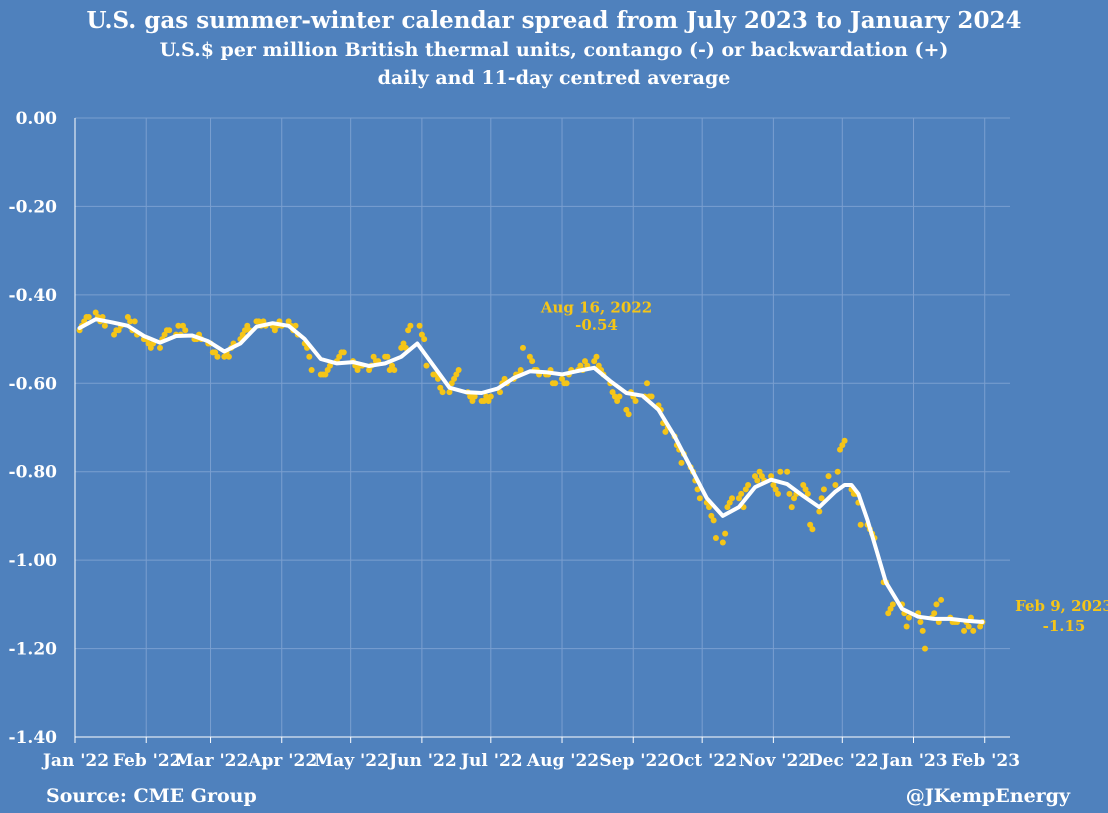  What do you see at coordinates (151, 796) in the screenshot?
I see `source-note: Source: CME Group` at bounding box center [151, 796].